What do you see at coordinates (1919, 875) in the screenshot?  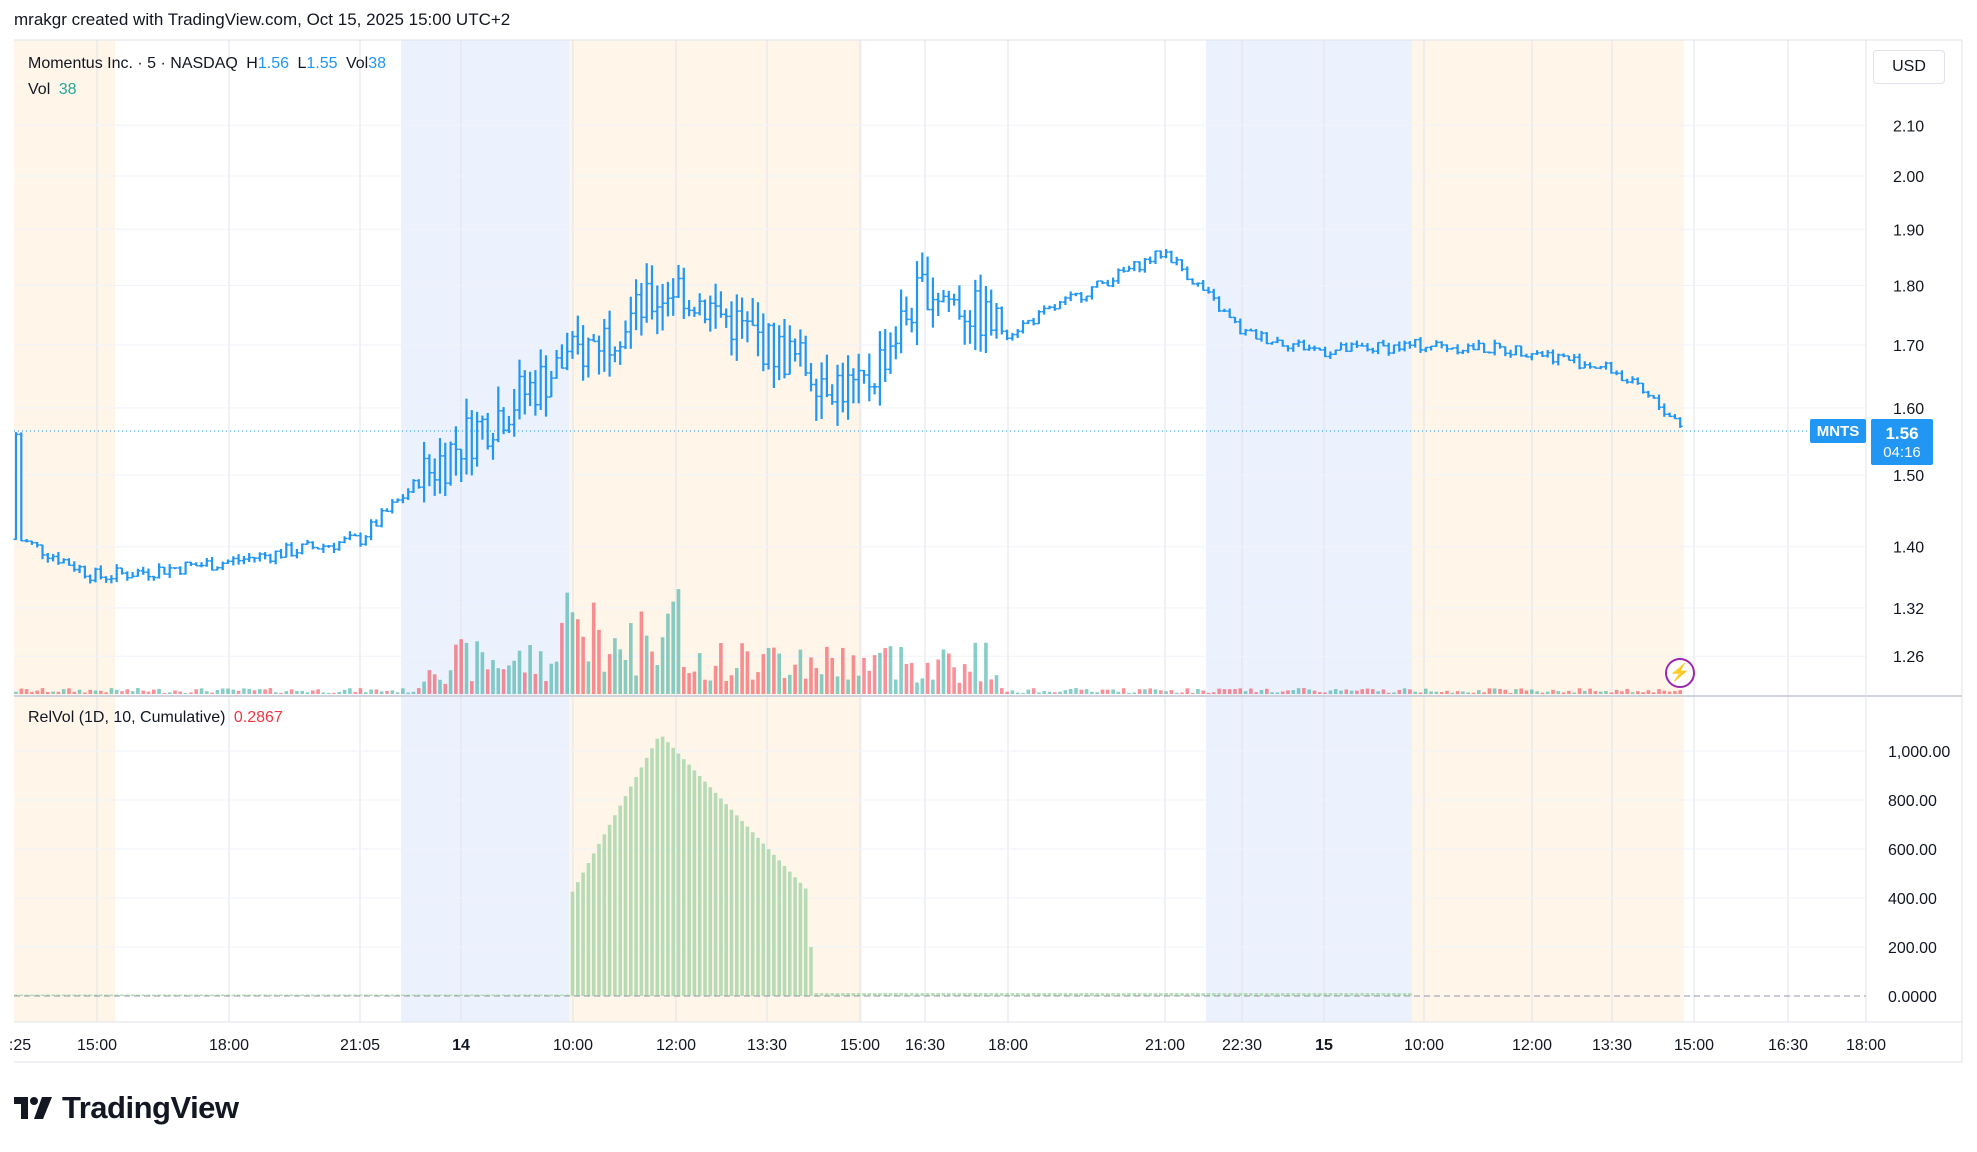 I see `relvol-axis: 1,000.00 800.00 600.00 400.00 200.00 0.0000` at bounding box center [1919, 875].